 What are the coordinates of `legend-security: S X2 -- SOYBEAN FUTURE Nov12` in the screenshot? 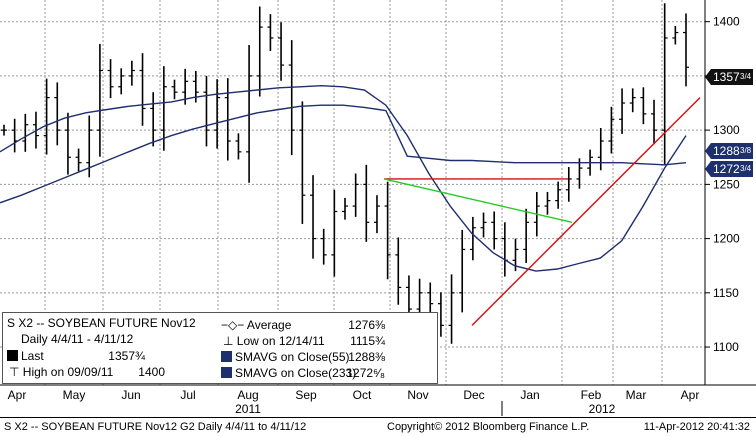 It's located at (101, 323).